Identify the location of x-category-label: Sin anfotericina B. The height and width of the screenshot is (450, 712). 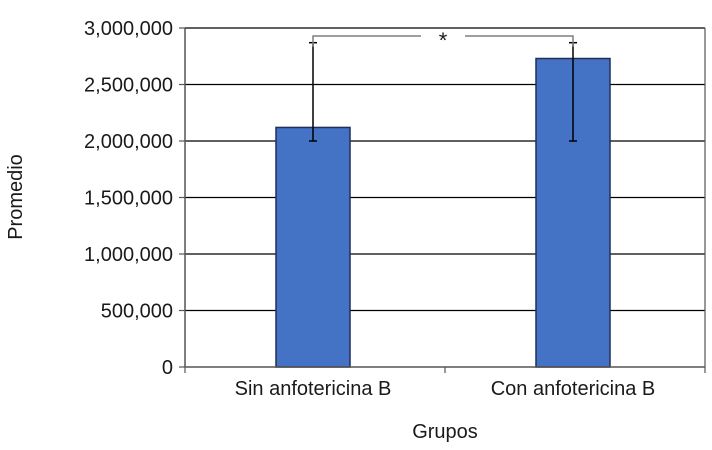
(313, 389).